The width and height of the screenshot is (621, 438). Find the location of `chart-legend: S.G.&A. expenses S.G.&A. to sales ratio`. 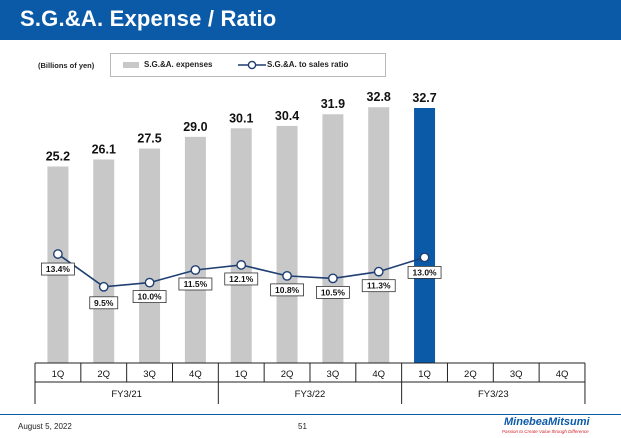

chart-legend: S.G.&A. expenses S.G.&A. to sales ratio is located at coordinates (248, 65).